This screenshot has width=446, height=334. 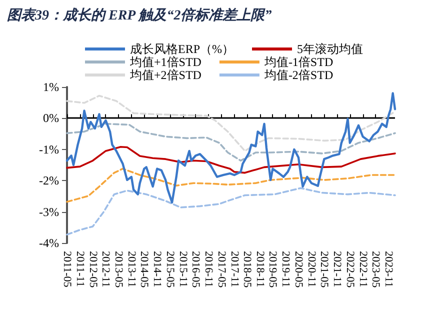 I want to click on x-tick-label: 2014-11, so click(x=157, y=269).